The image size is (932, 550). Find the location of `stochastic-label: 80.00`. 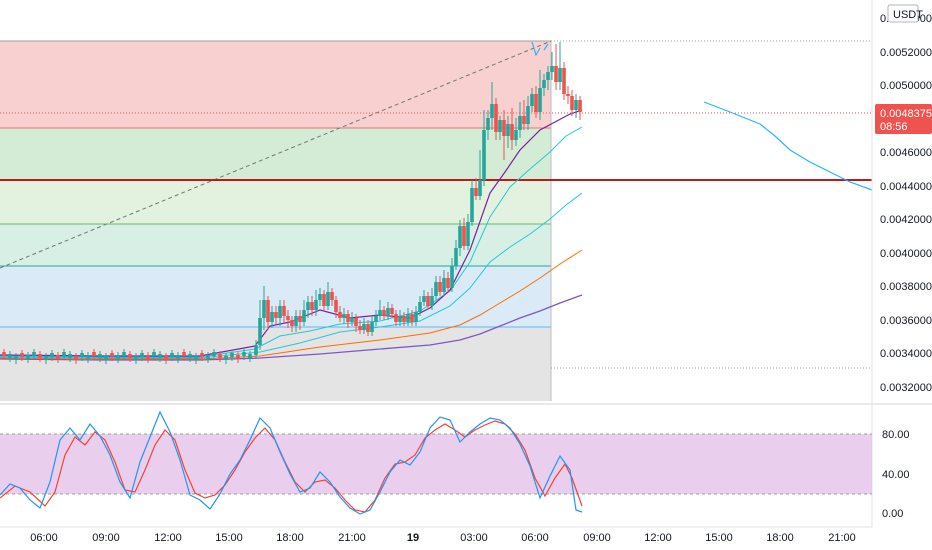

stochastic-label: 80.00 is located at coordinates (896, 435).